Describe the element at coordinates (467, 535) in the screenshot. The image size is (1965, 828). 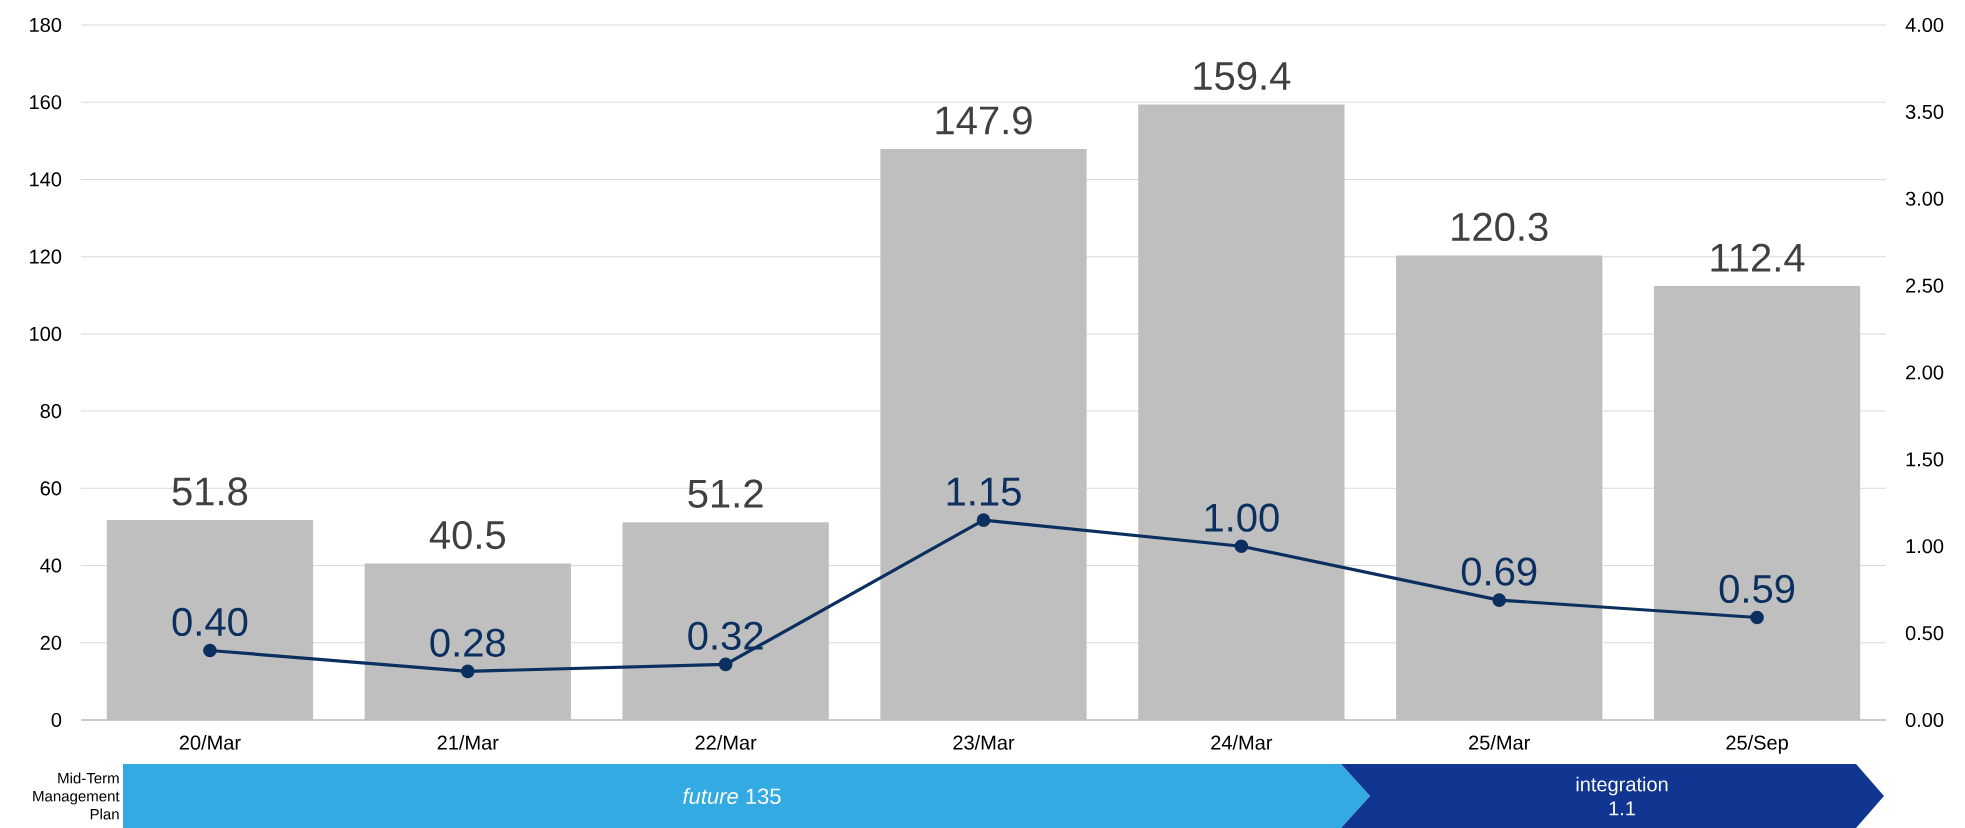
I see `data-label: 40.5` at that location.